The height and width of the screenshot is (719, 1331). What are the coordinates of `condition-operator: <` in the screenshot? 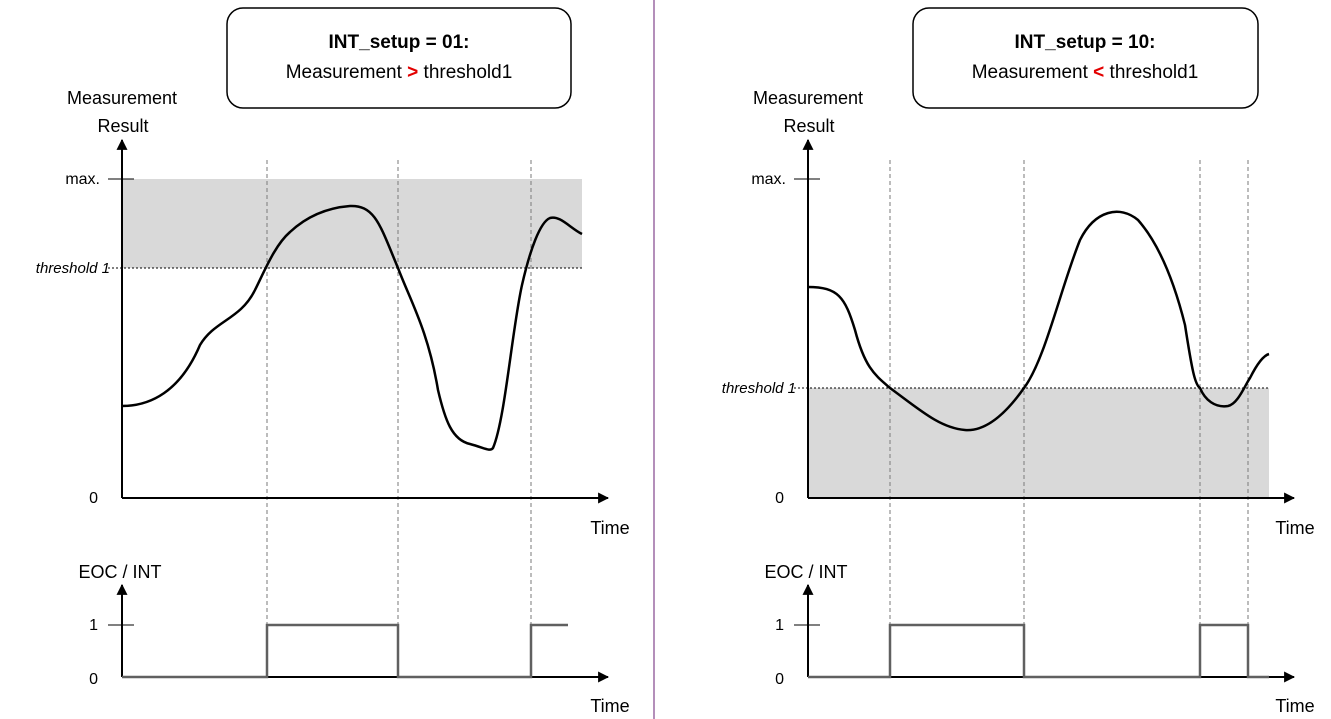 It's located at (1098, 72).